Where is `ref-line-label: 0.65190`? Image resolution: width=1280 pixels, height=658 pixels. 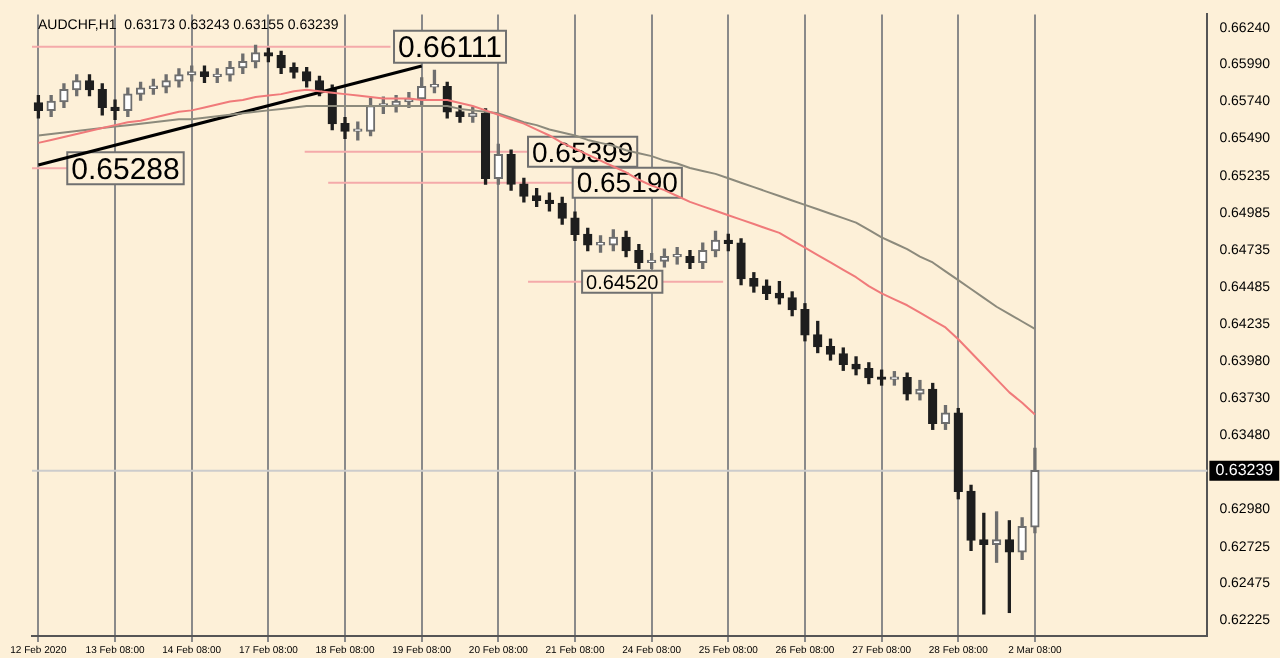 ref-line-label: 0.65190 is located at coordinates (627, 182).